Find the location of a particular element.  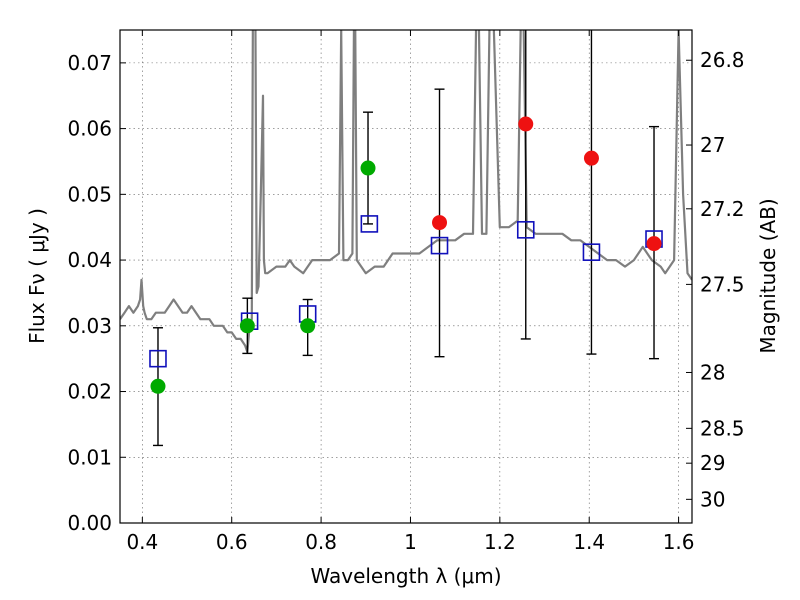

y-tick-label: 0.04 is located at coordinates (89, 260).